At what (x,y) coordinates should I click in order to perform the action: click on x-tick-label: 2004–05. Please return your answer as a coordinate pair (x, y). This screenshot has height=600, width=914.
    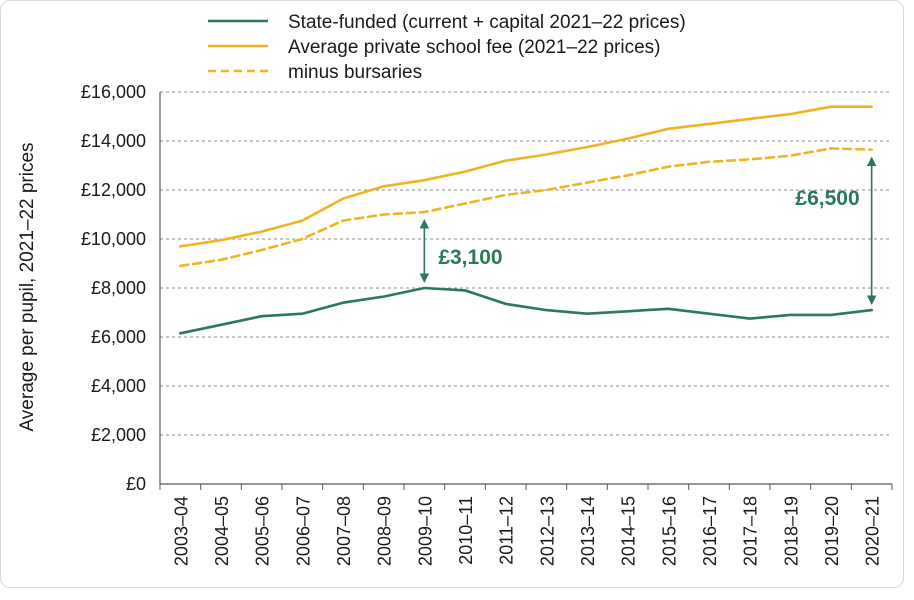
    Looking at the image, I should click on (222, 531).